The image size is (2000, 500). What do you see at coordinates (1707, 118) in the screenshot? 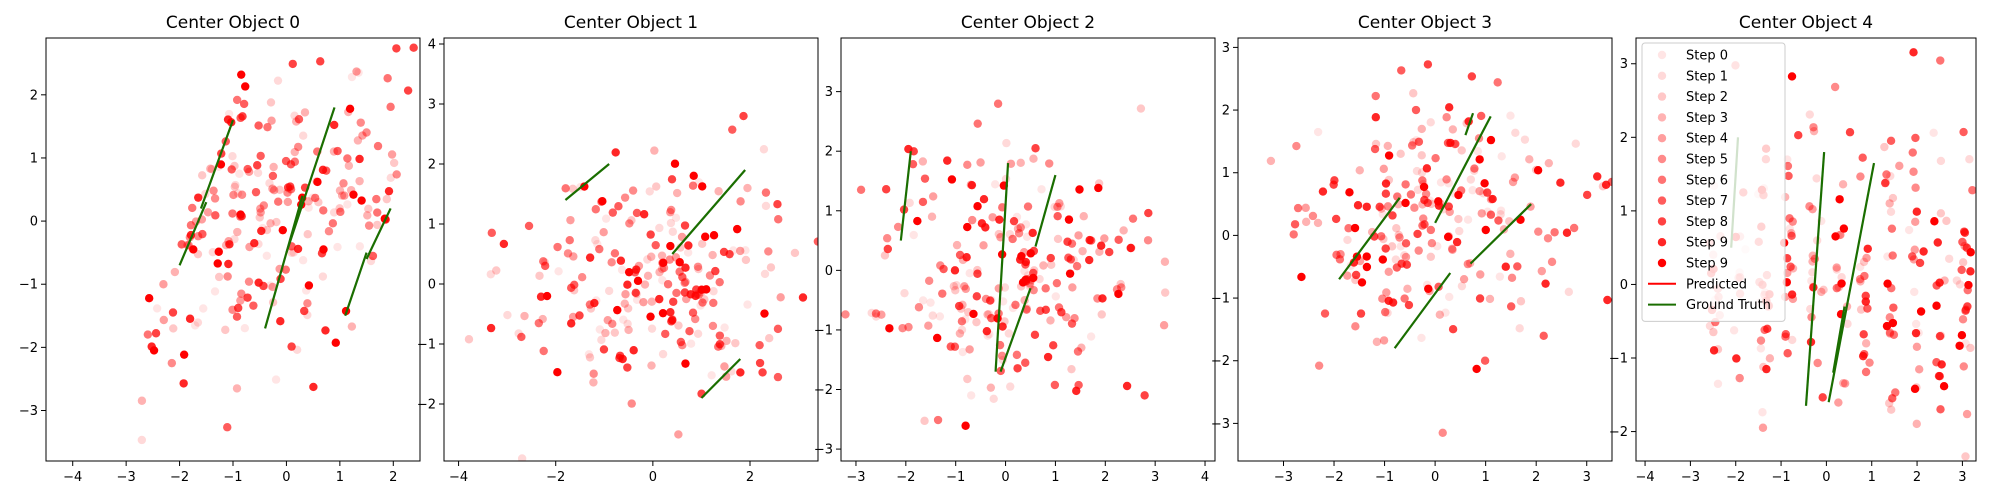
I see `legend-label: Step 3` at bounding box center [1707, 118].